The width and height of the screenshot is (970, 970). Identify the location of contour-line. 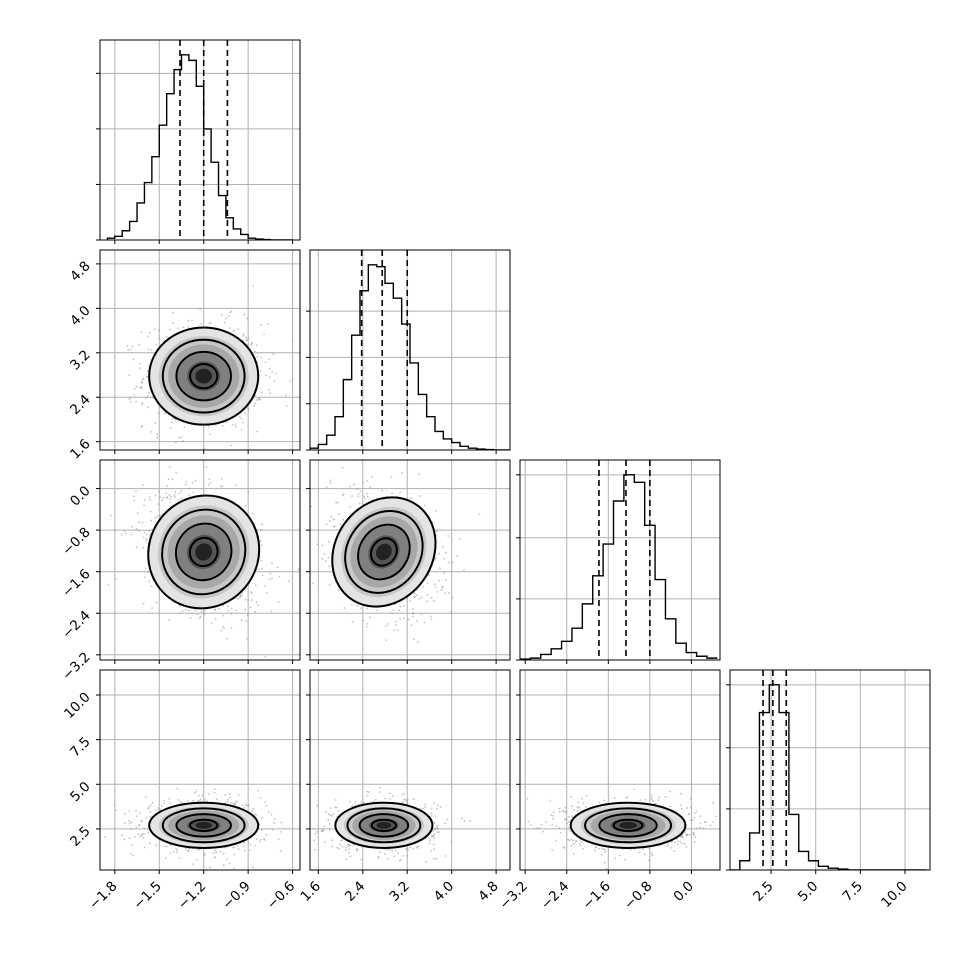
(384, 552).